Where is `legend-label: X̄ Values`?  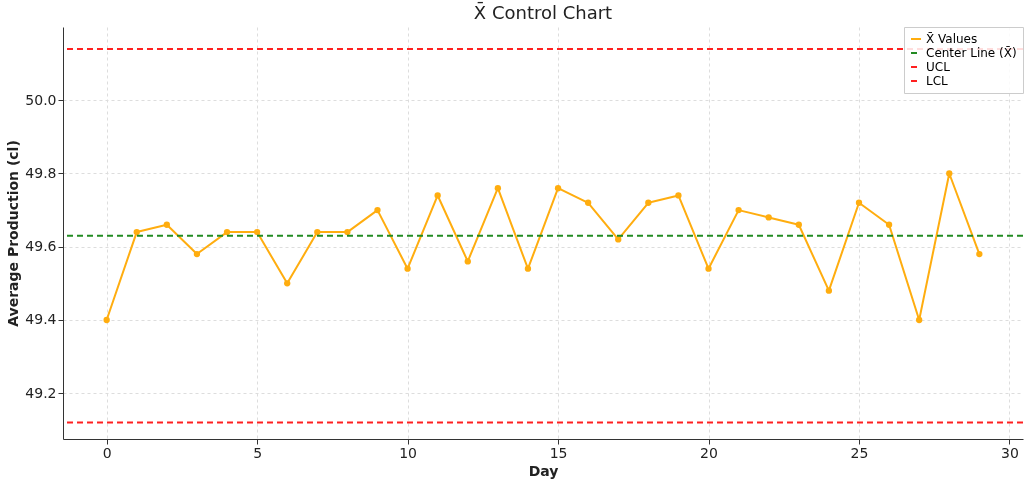
legend-label: X̄ Values is located at coordinates (952, 38).